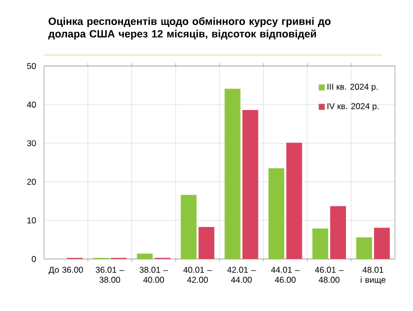 Image resolution: width=413 pixels, height=311 pixels. What do you see at coordinates (285, 274) in the screenshot?
I see `x-tick-label: 44.01 – 46.00` at bounding box center [285, 274].